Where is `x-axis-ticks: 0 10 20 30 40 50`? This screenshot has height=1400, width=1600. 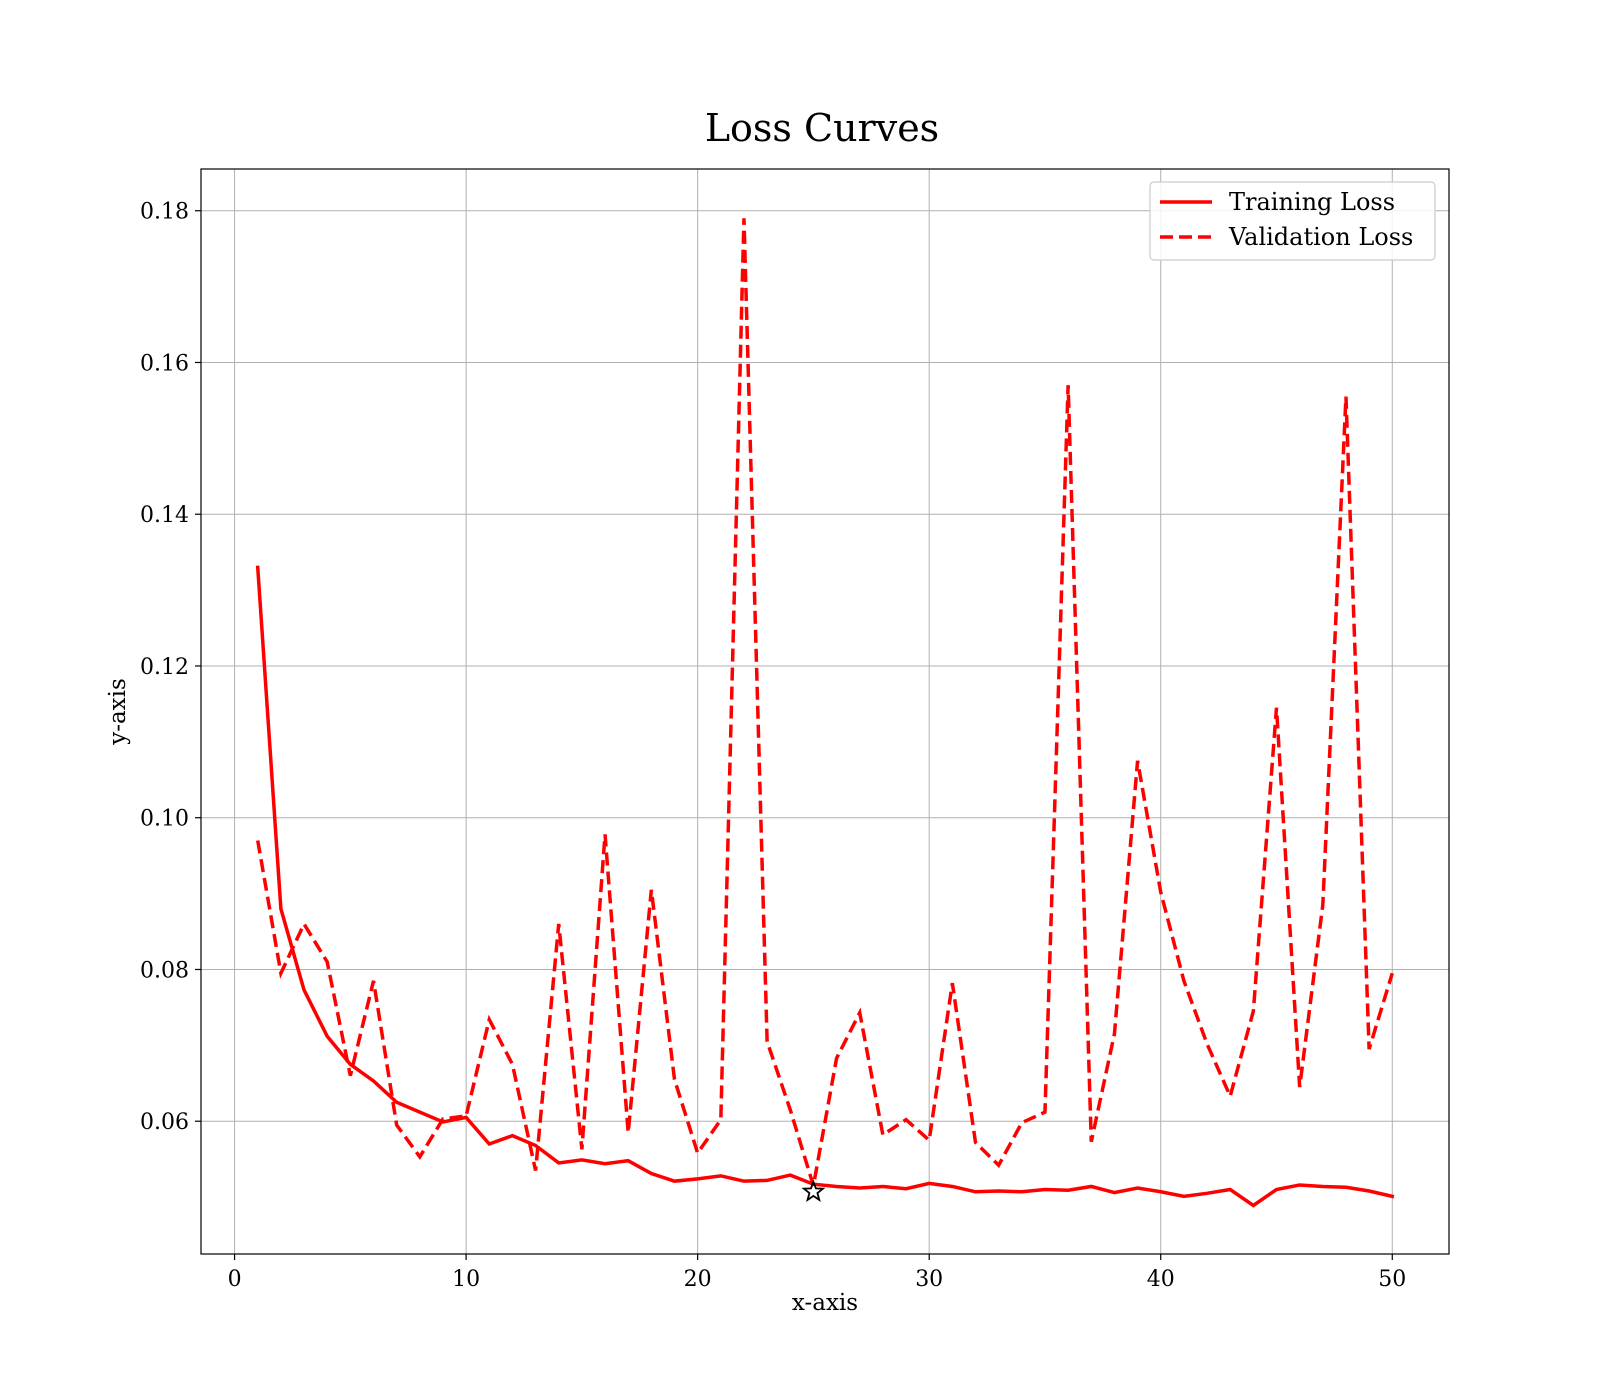
x-axis-ticks: 0 10 20 30 40 50 is located at coordinates (817, 1273).